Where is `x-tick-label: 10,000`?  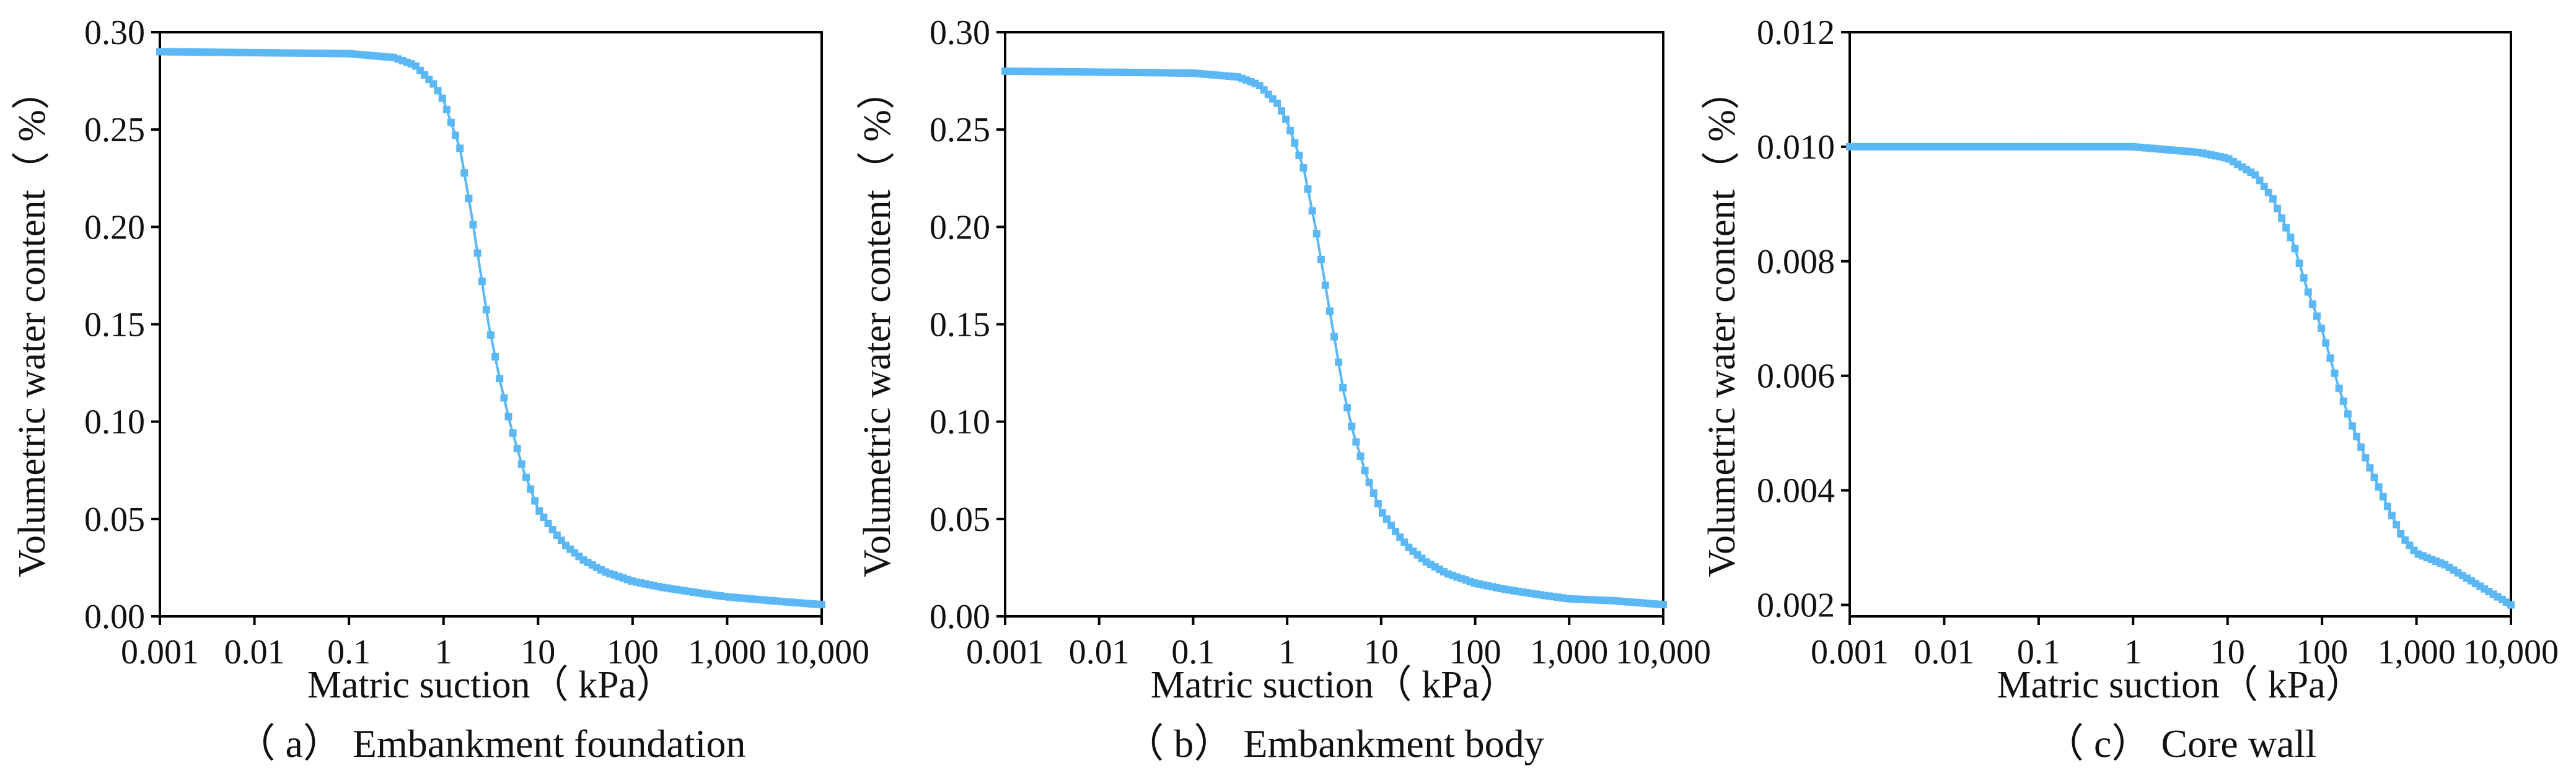
x-tick-label: 10,000 is located at coordinates (821, 652).